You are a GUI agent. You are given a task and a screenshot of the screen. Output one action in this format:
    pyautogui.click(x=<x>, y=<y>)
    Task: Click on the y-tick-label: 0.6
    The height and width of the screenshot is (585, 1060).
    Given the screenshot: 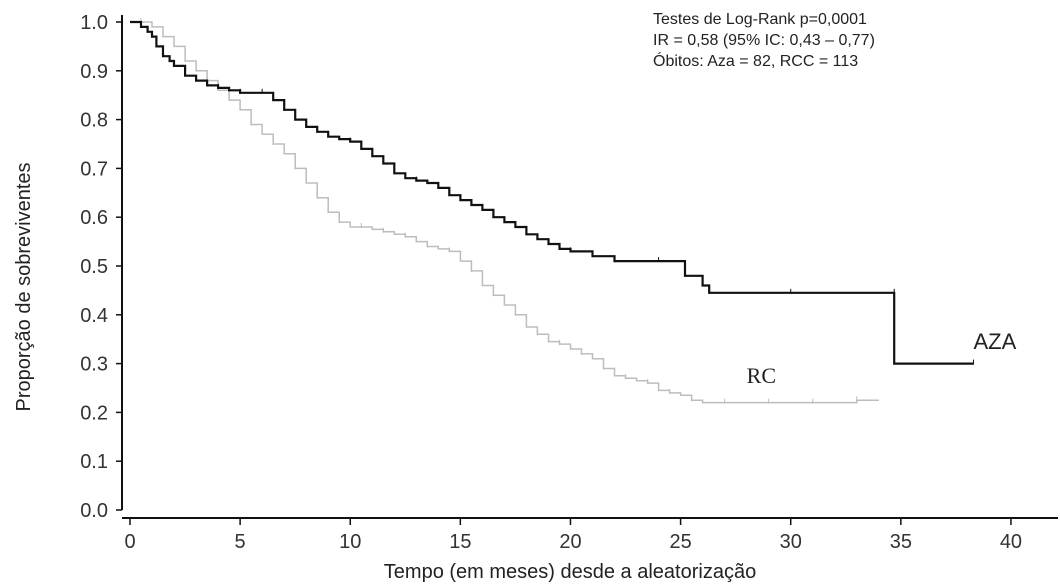 What is the action you would take?
    pyautogui.click(x=94, y=218)
    